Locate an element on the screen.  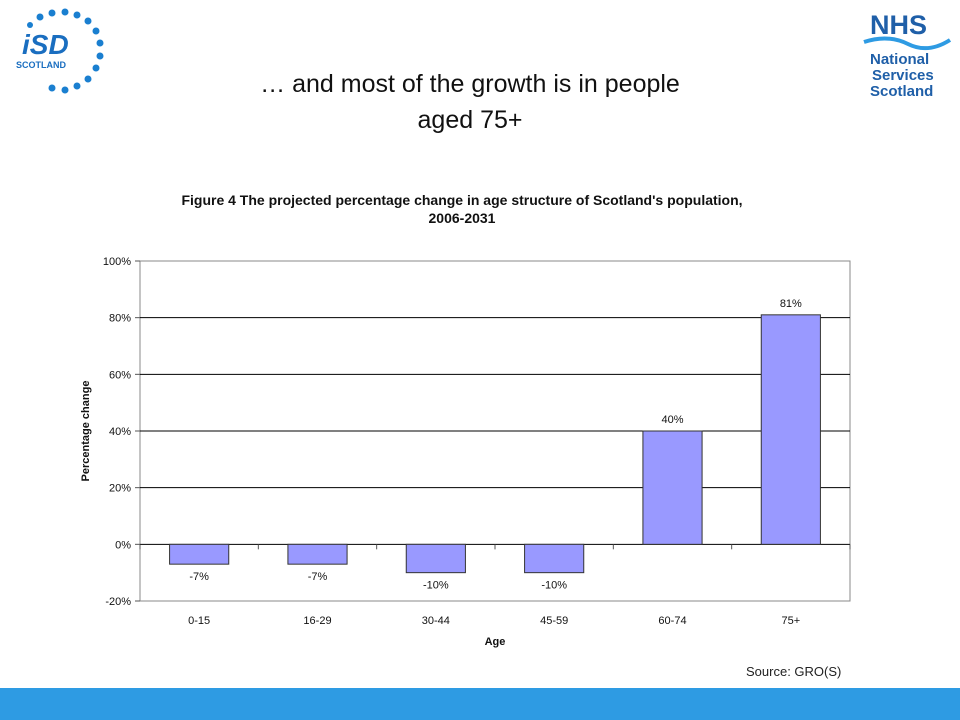
slide-title-line1: … and most of the growth is in people is located at coordinates (470, 84).